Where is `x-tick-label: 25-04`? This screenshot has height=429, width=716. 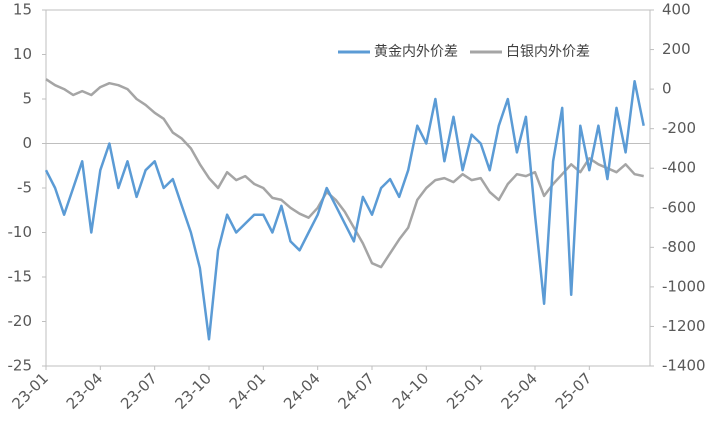 x-tick-label: 25-04 is located at coordinates (519, 391).